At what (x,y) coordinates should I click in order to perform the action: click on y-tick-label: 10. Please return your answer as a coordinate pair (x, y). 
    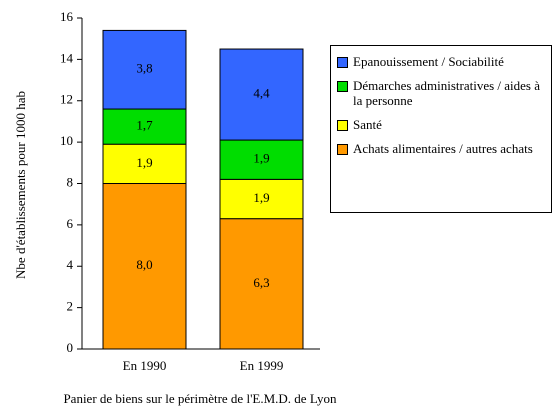
    Looking at the image, I should click on (66, 140).